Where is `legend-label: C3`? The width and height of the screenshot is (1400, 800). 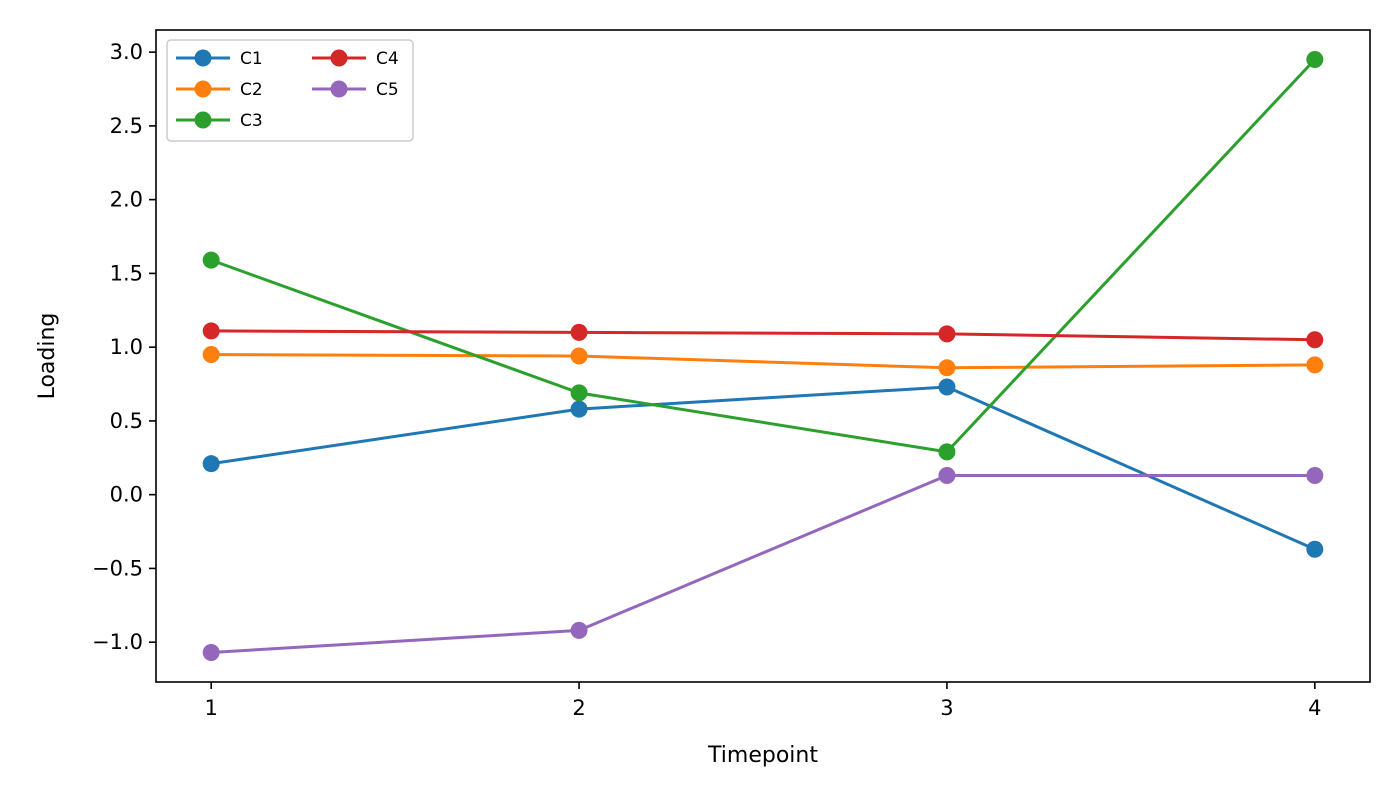 legend-label: C3 is located at coordinates (251, 121).